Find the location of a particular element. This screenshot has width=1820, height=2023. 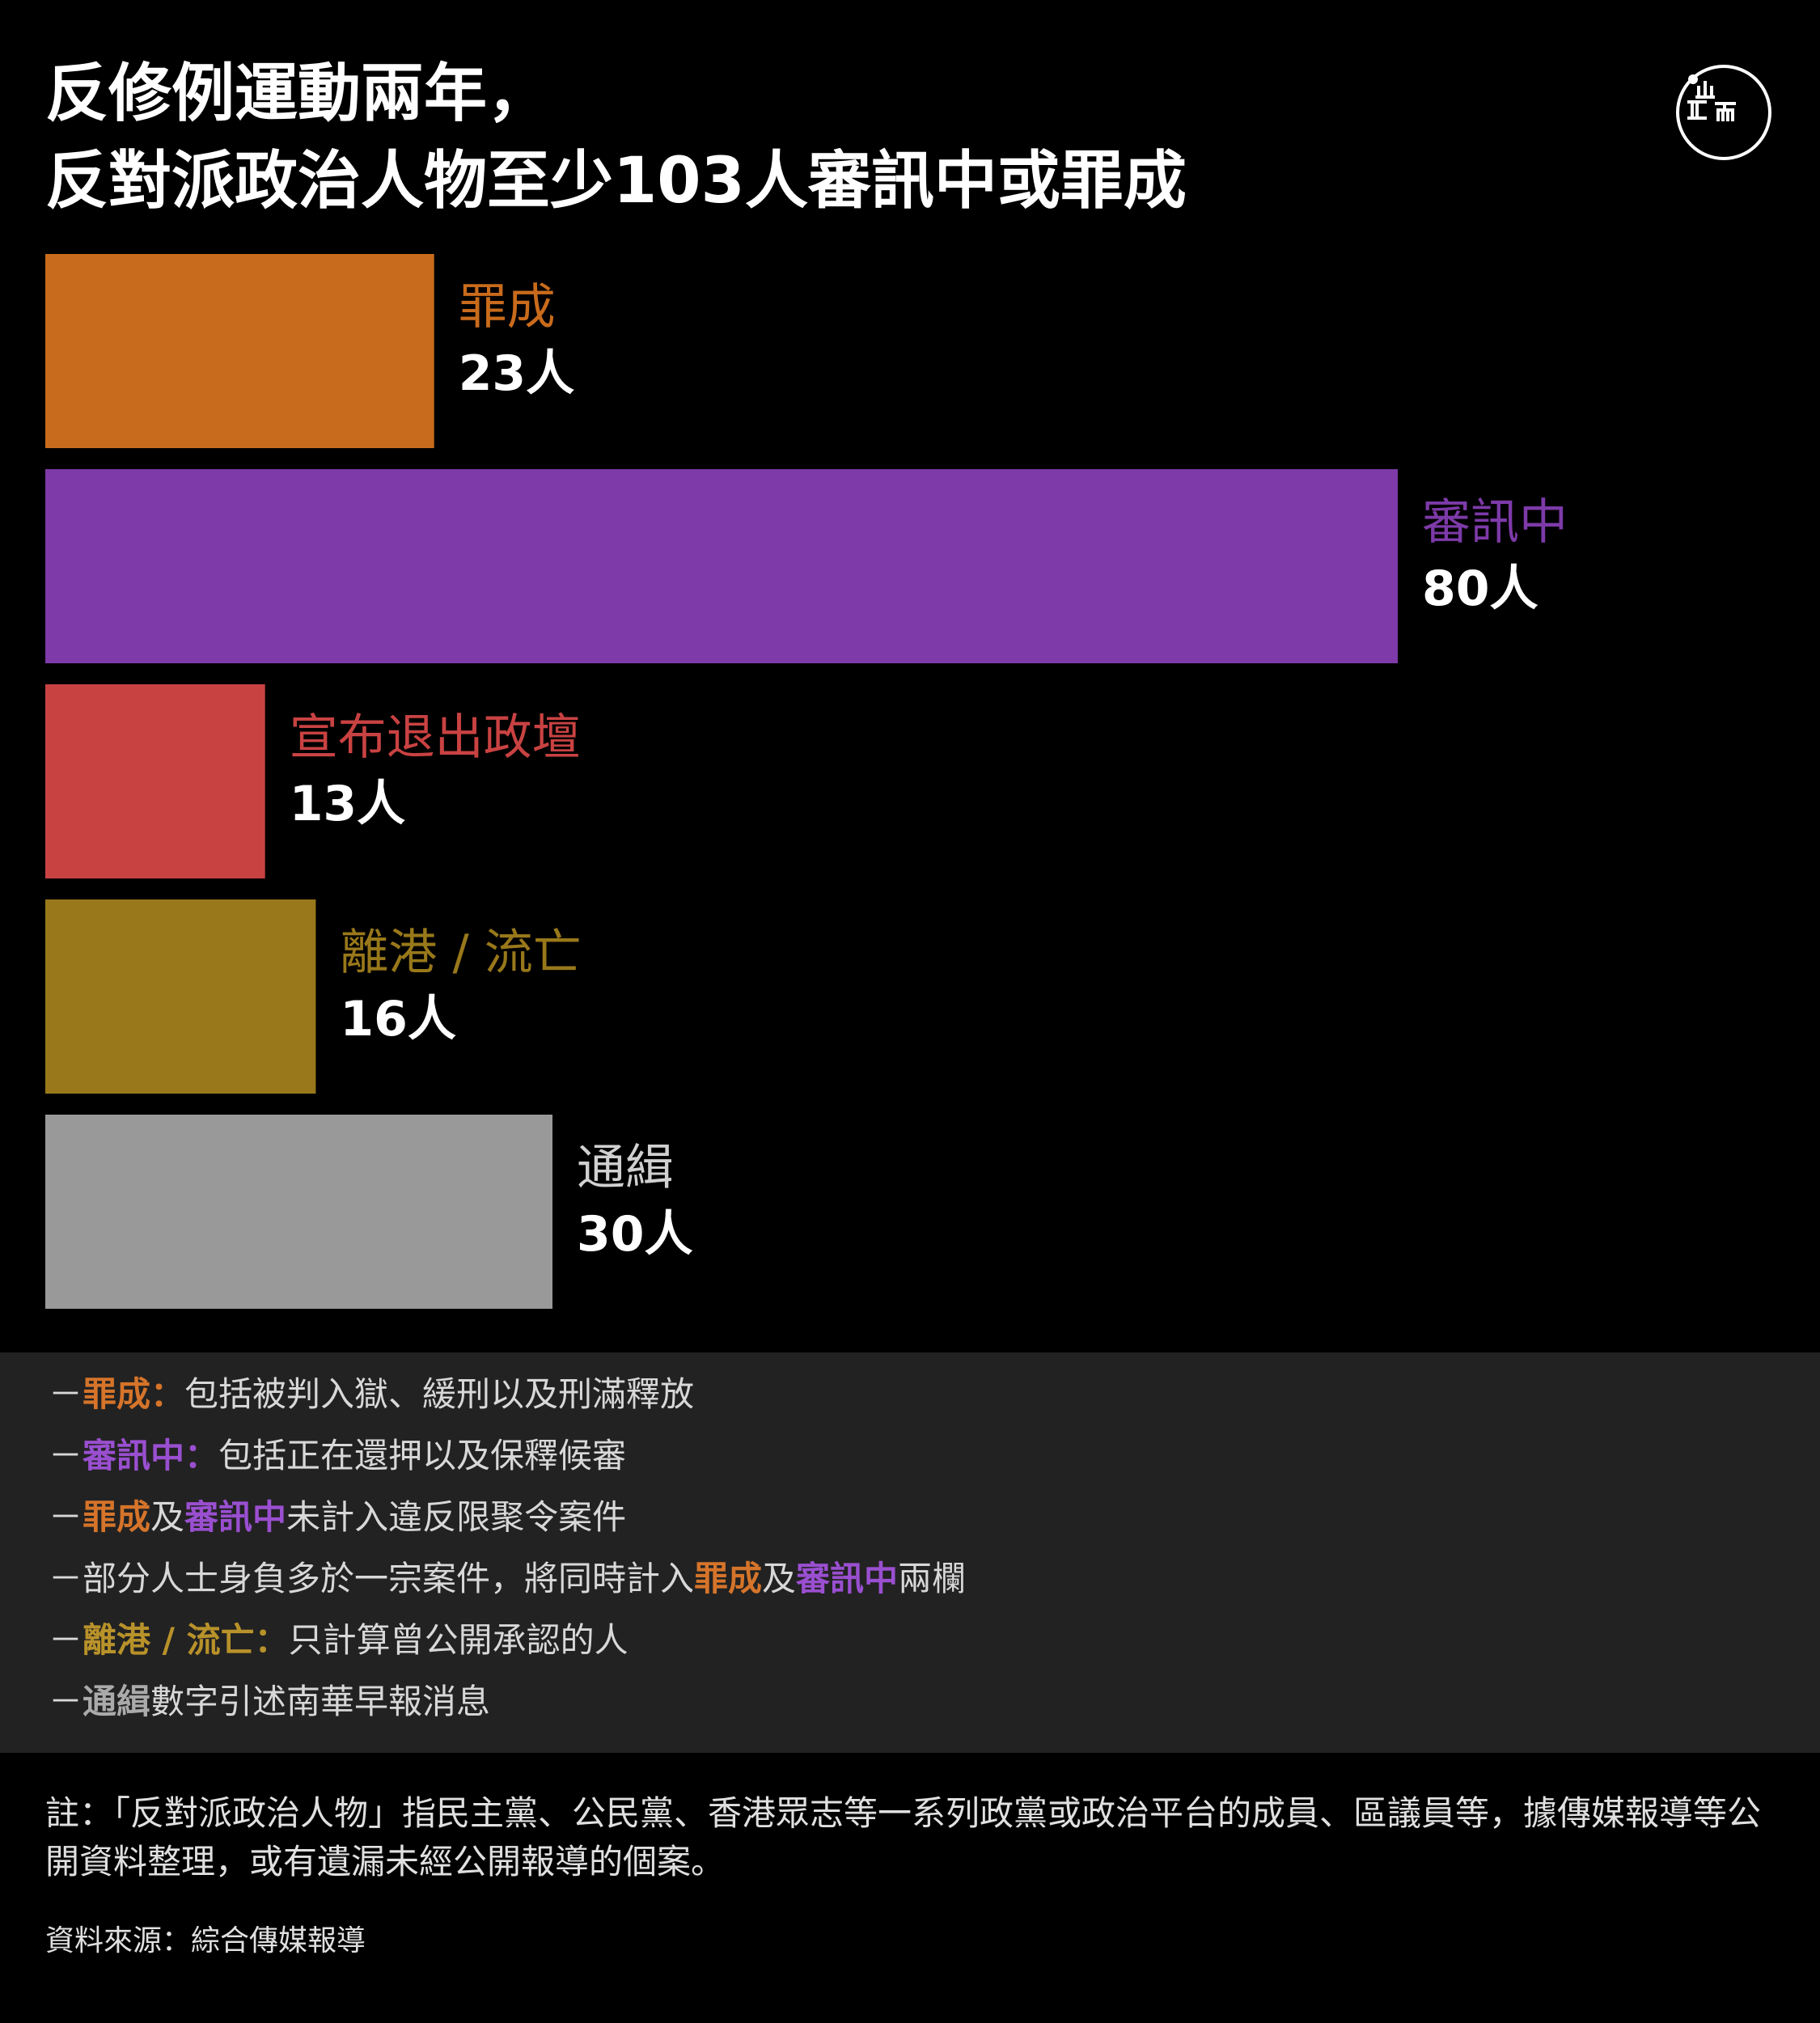

bar-category-label-3: 離港 / 流亡 is located at coordinates (461, 953).